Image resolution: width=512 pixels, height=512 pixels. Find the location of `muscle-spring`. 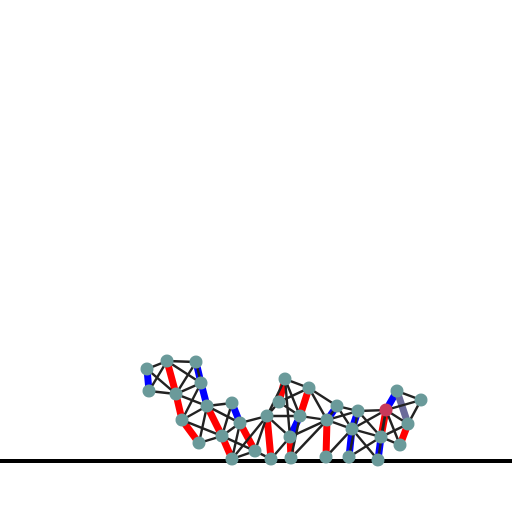

muscle-spring is located at coordinates (269, 437).